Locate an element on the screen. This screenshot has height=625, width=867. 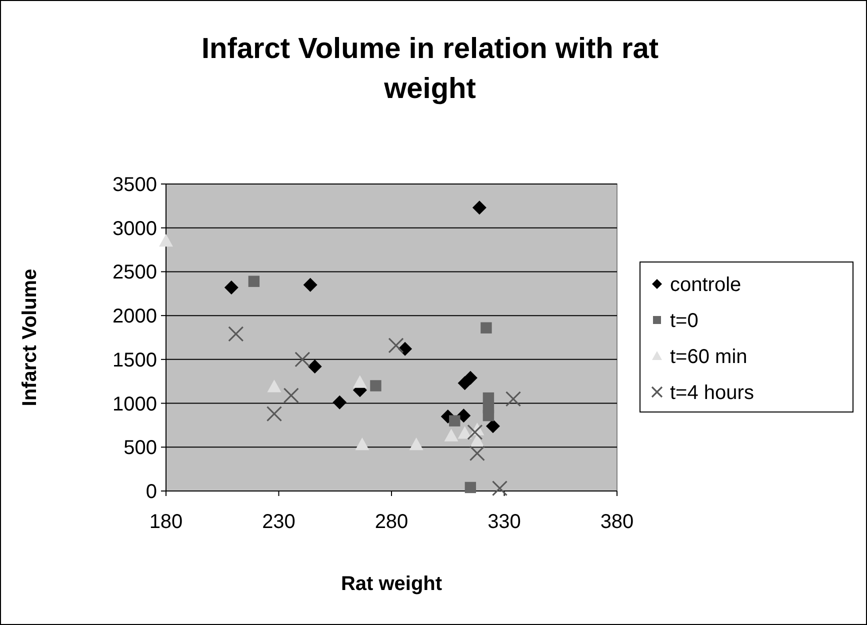
x-tick-label: 180 is located at coordinates (166, 522).